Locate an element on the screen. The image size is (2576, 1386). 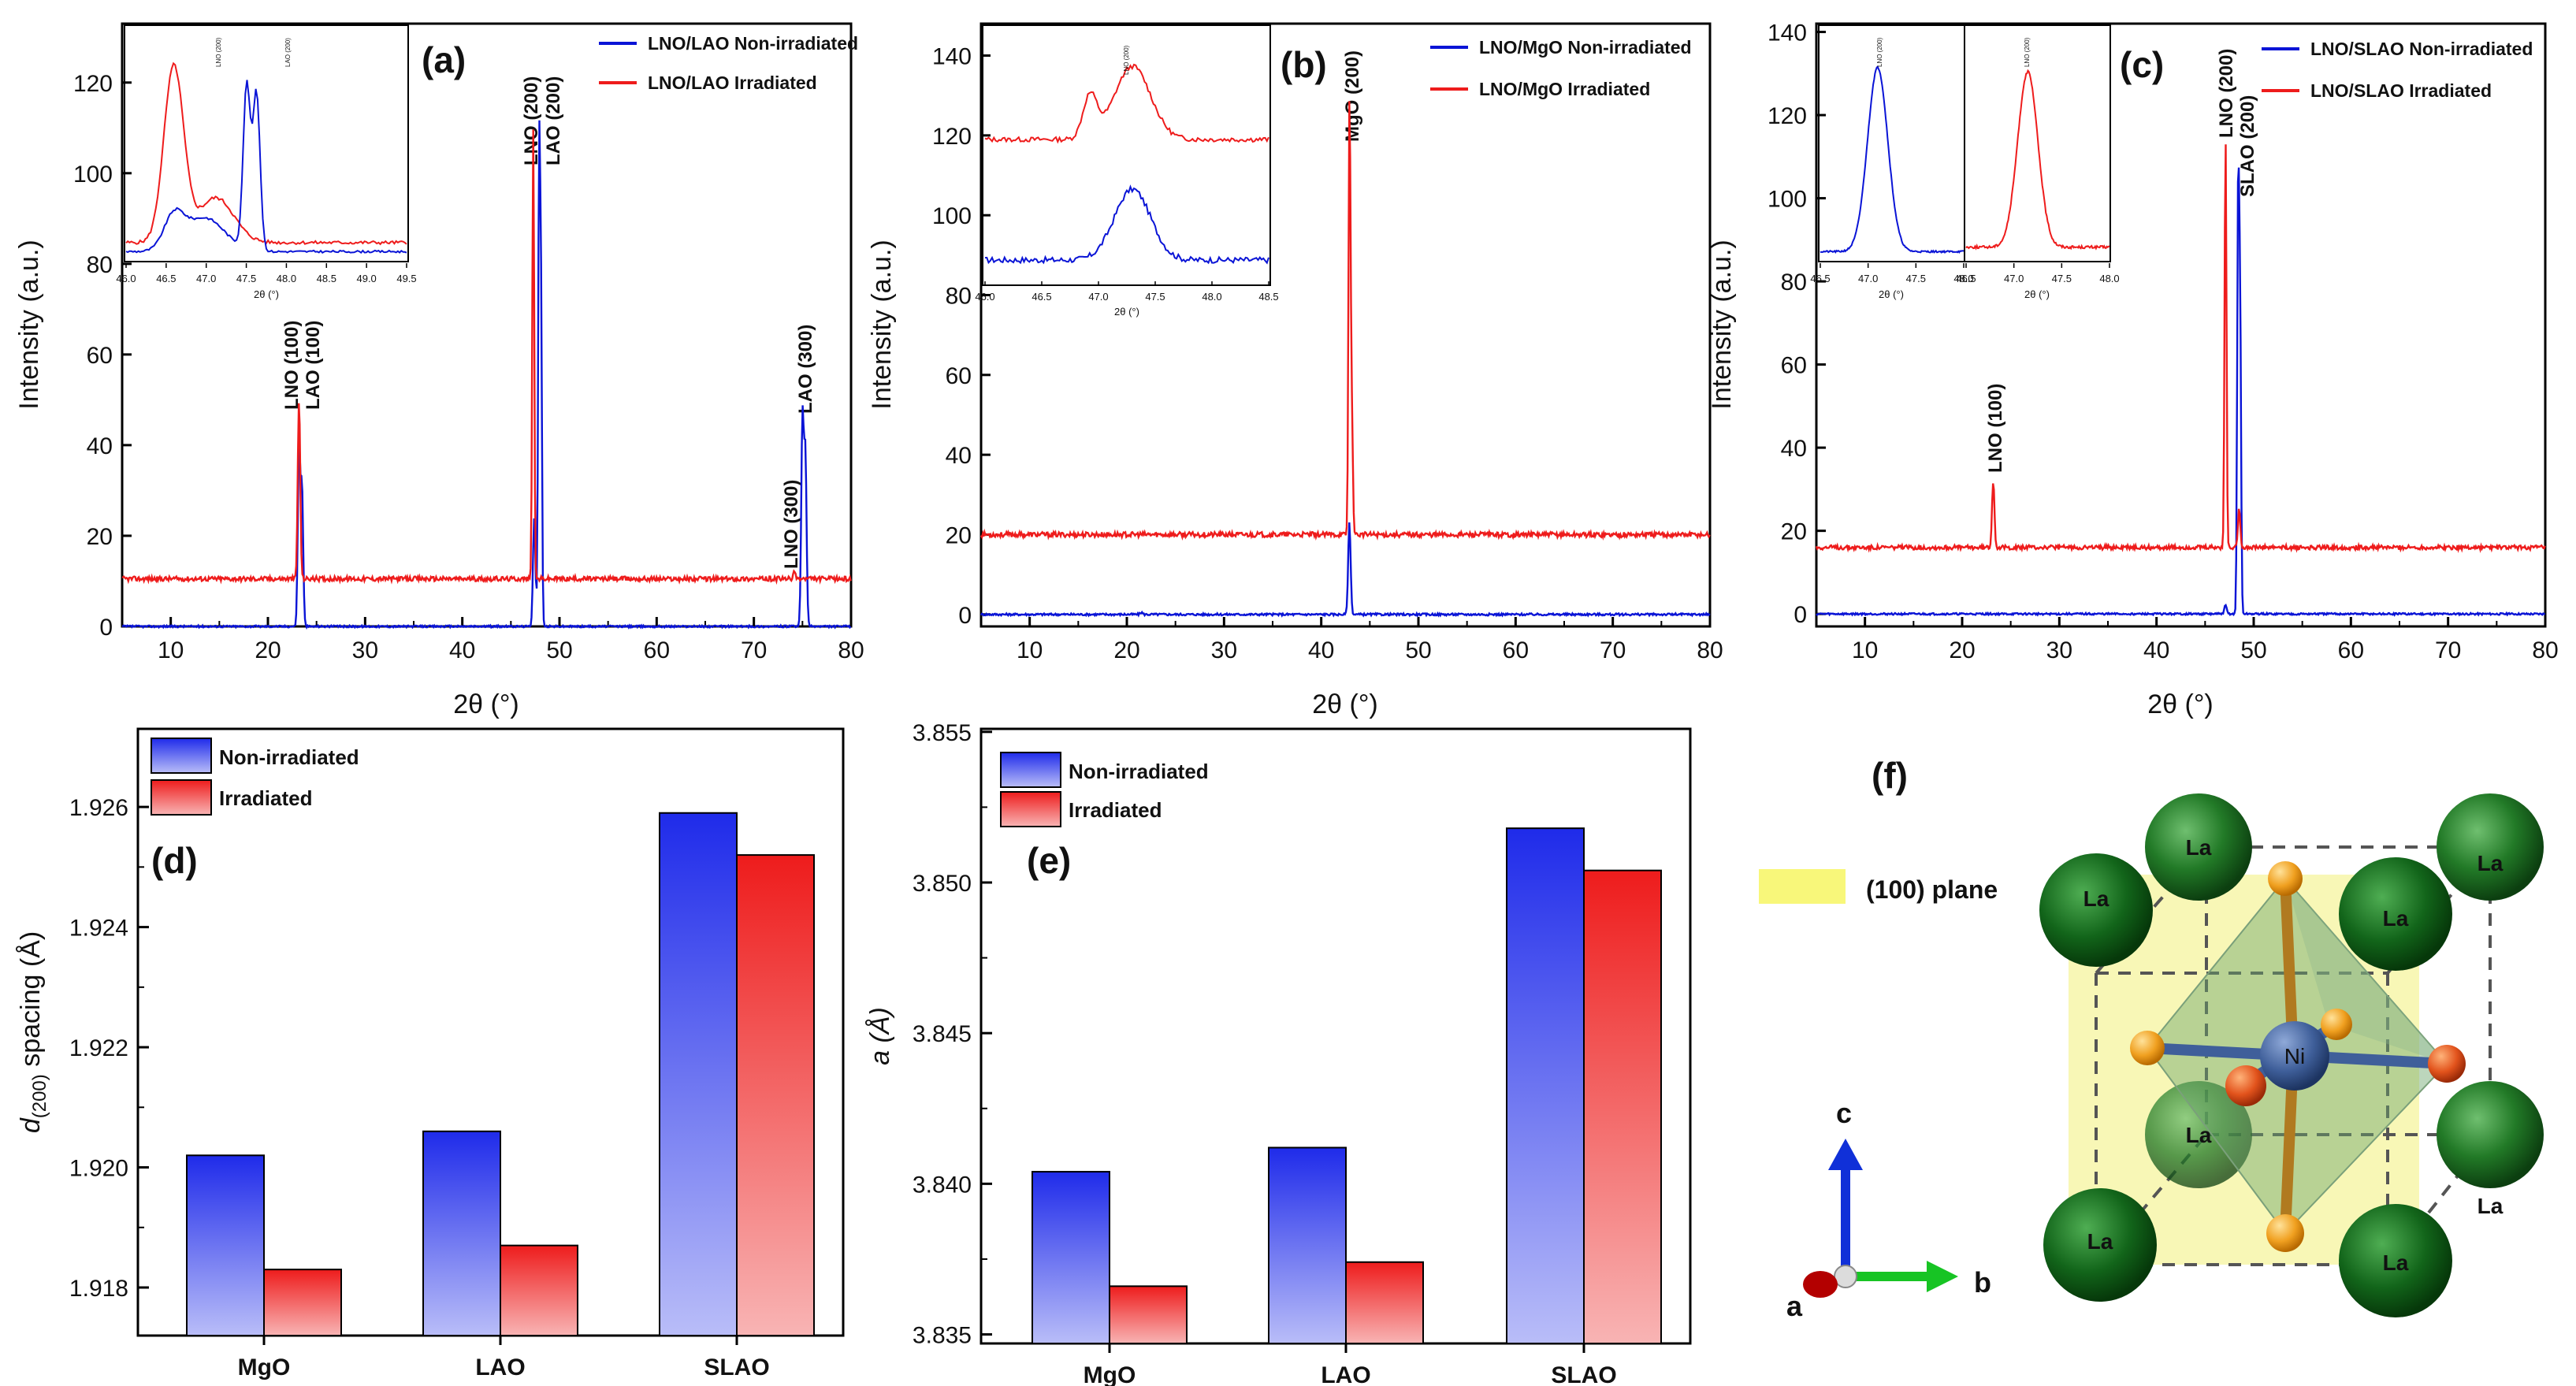
b-axis-arrow is located at coordinates (1942, 1276).